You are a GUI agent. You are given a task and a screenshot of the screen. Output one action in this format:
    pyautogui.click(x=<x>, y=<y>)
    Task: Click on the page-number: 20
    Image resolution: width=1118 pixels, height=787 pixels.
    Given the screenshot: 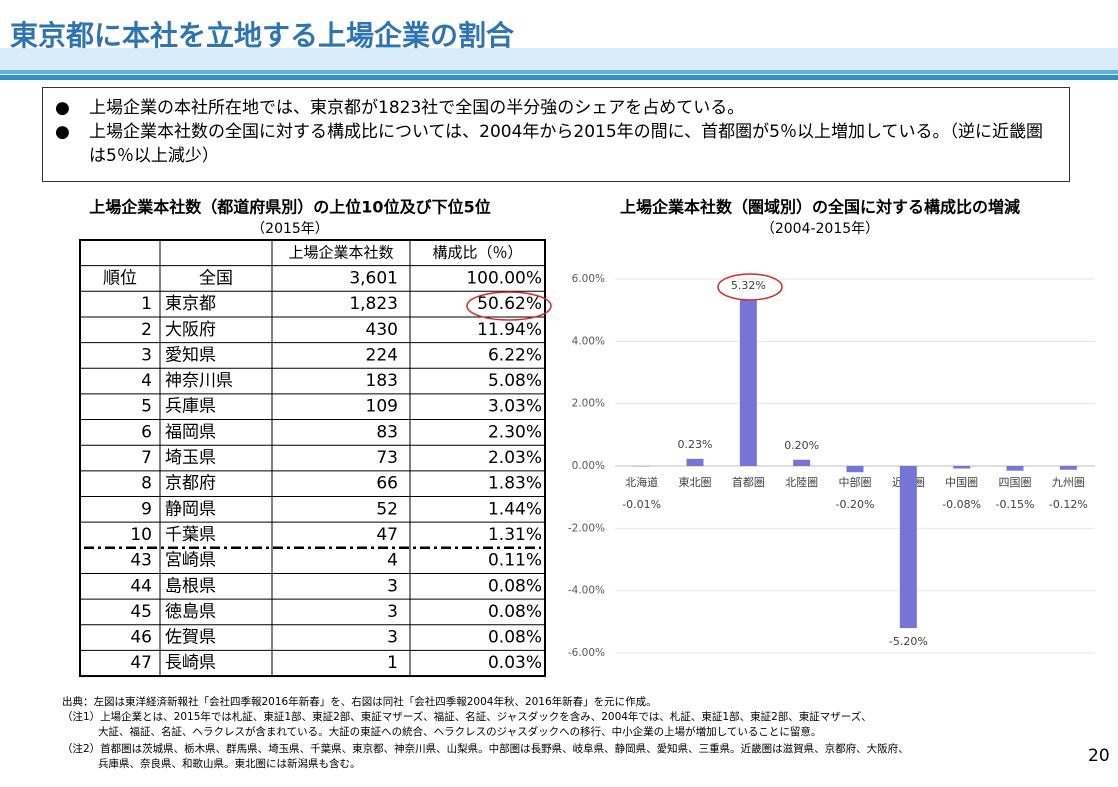 What is the action you would take?
    pyautogui.click(x=1099, y=756)
    